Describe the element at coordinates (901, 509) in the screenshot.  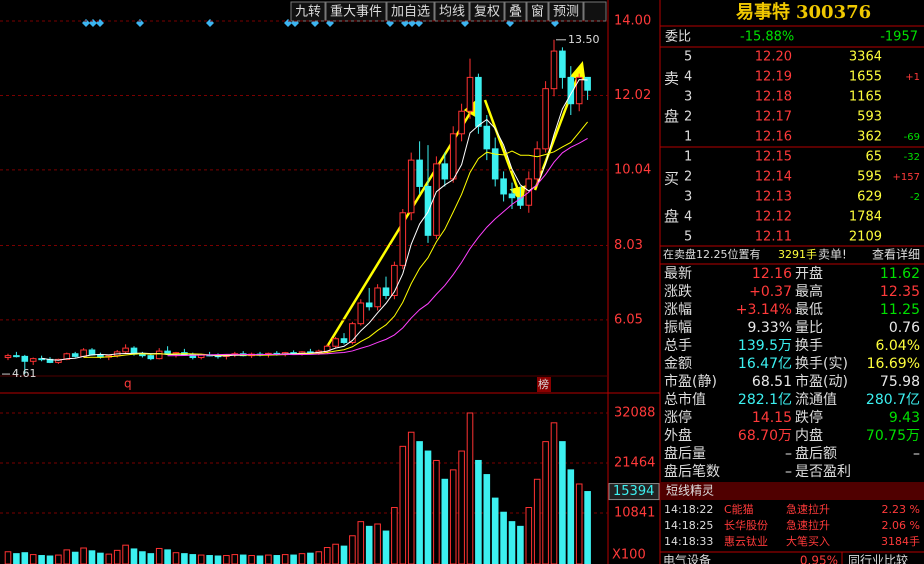
I see `value: 2.23 %` at that location.